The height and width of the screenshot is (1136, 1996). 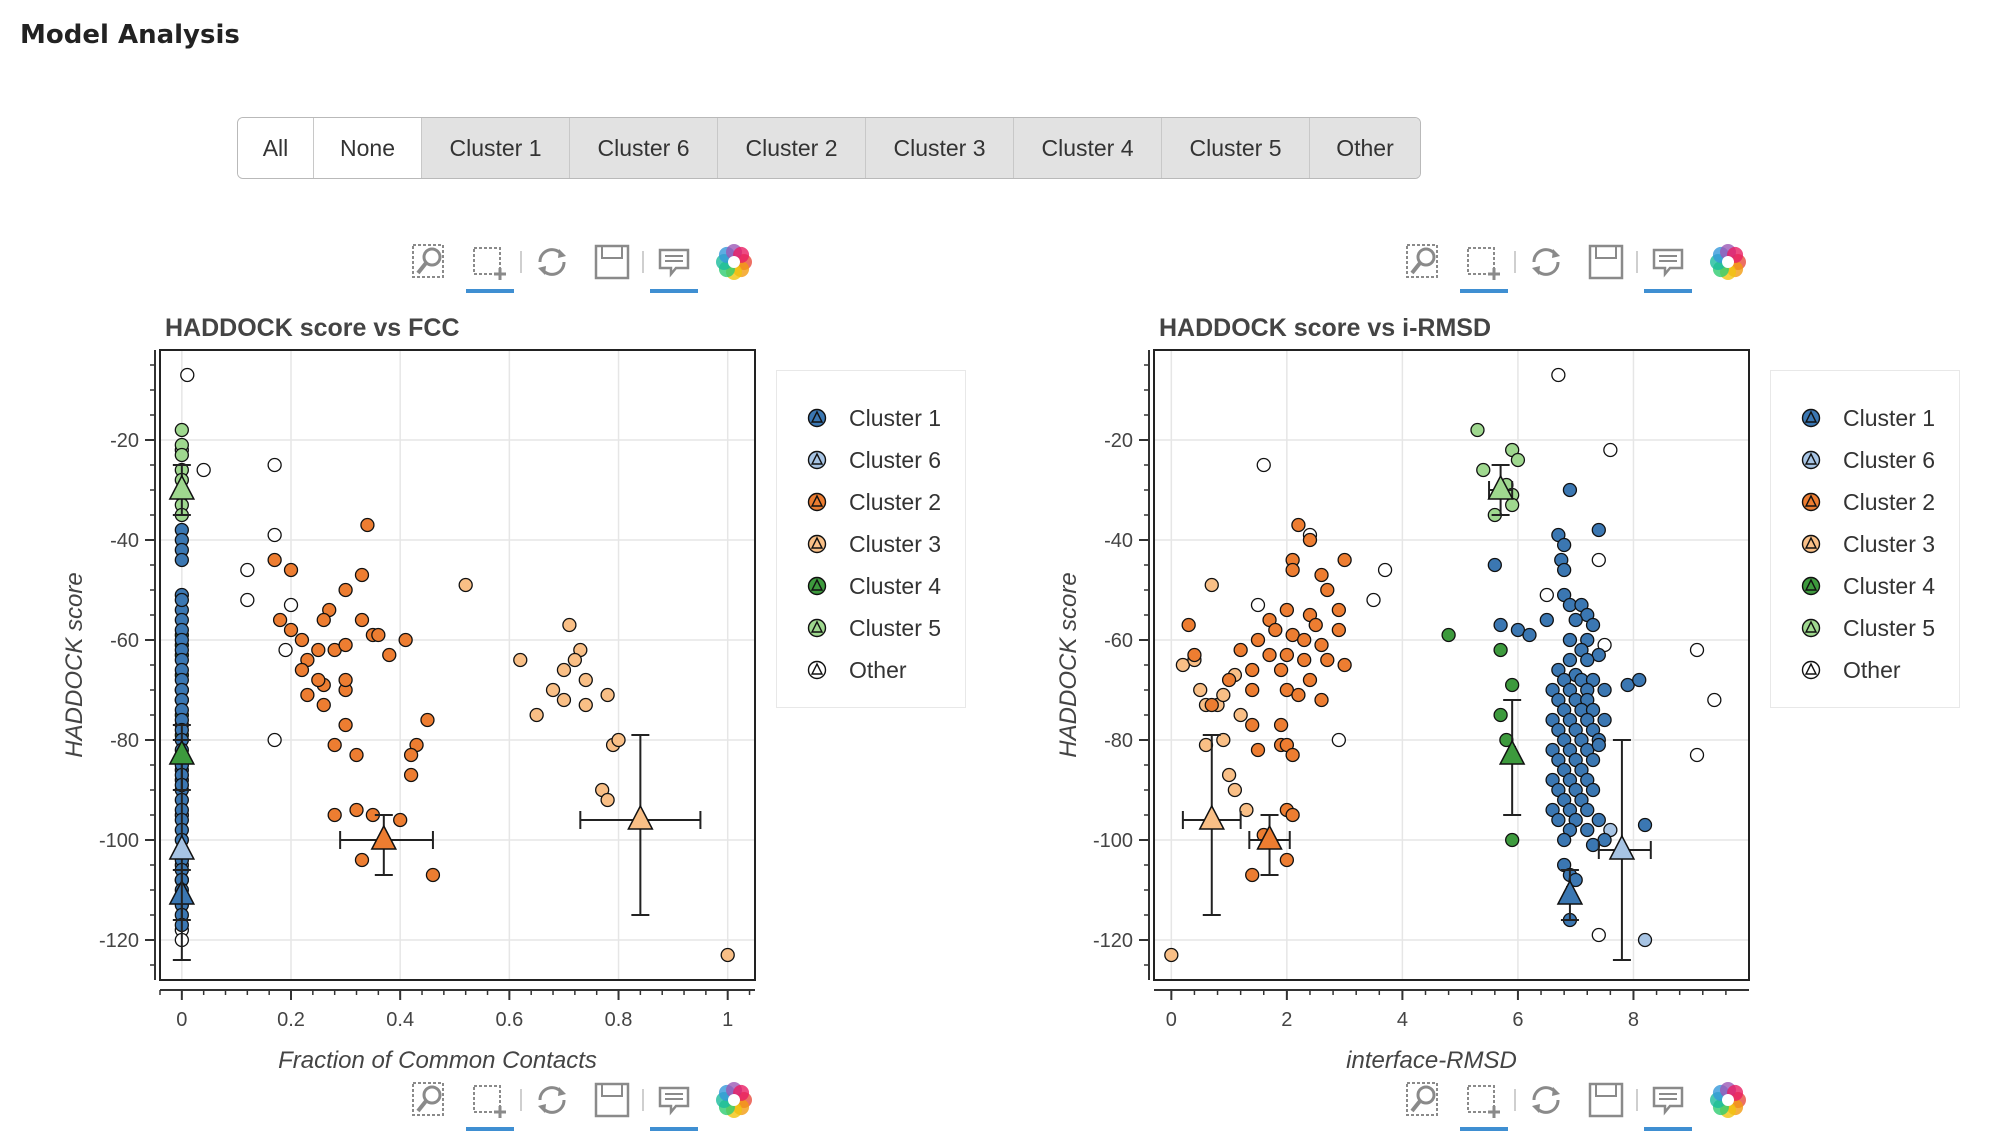 What do you see at coordinates (1113, 941) in the screenshot?
I see `y-tick-label: -120` at bounding box center [1113, 941].